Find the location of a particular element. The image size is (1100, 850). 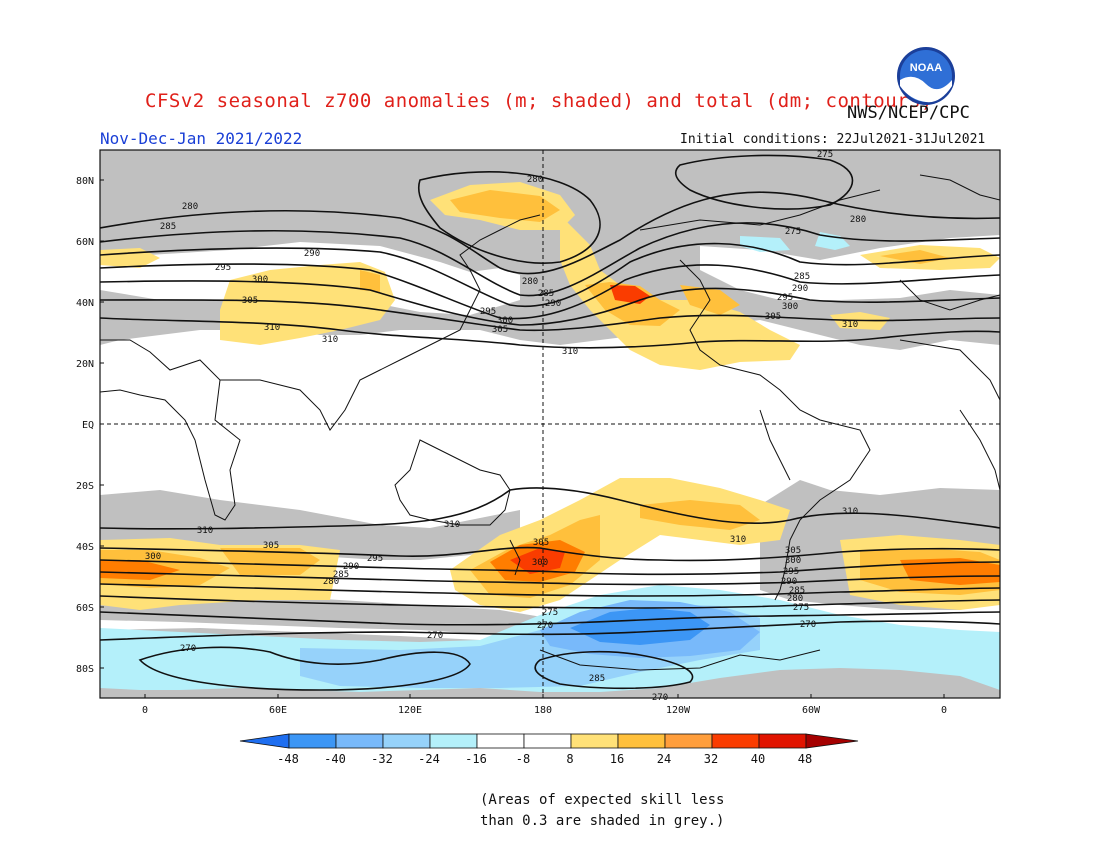

lat-label: 80N is located at coordinates (85, 181).